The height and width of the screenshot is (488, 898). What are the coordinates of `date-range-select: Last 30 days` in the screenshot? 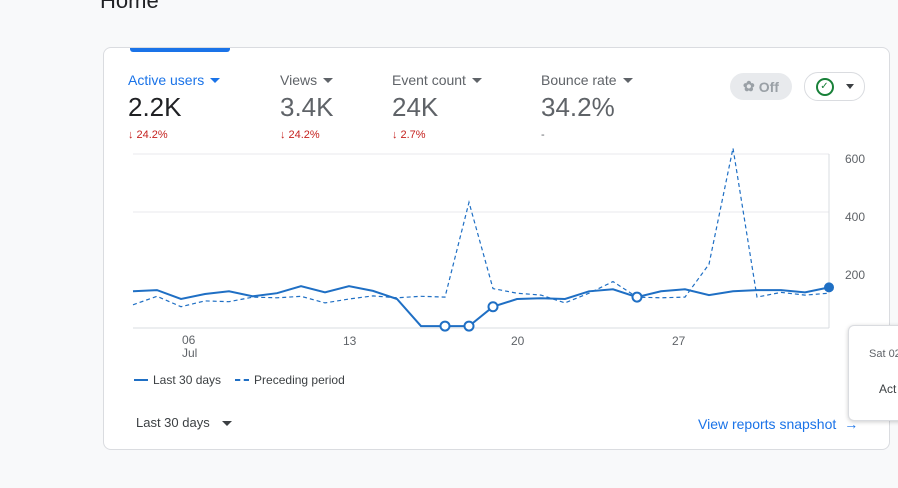 It's located at (184, 422).